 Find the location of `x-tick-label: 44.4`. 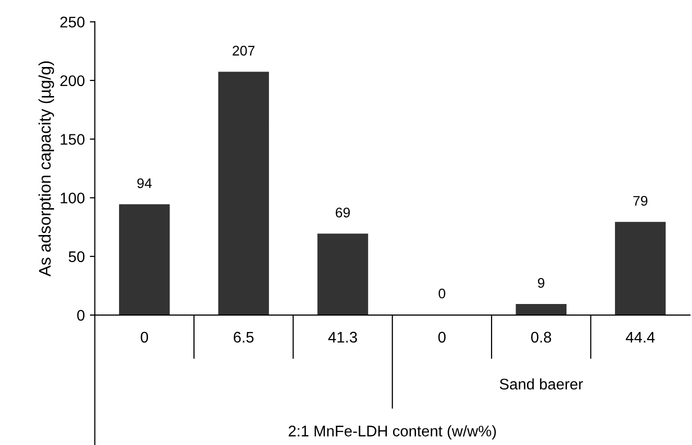

x-tick-label: 44.4 is located at coordinates (640, 337).